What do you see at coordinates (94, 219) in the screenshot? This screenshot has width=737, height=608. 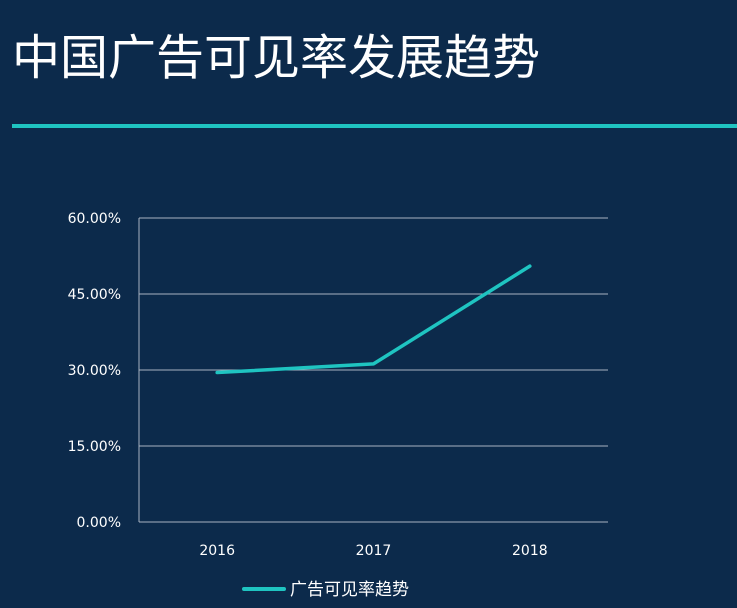 I see `y-tick-label: 60.00%` at bounding box center [94, 219].